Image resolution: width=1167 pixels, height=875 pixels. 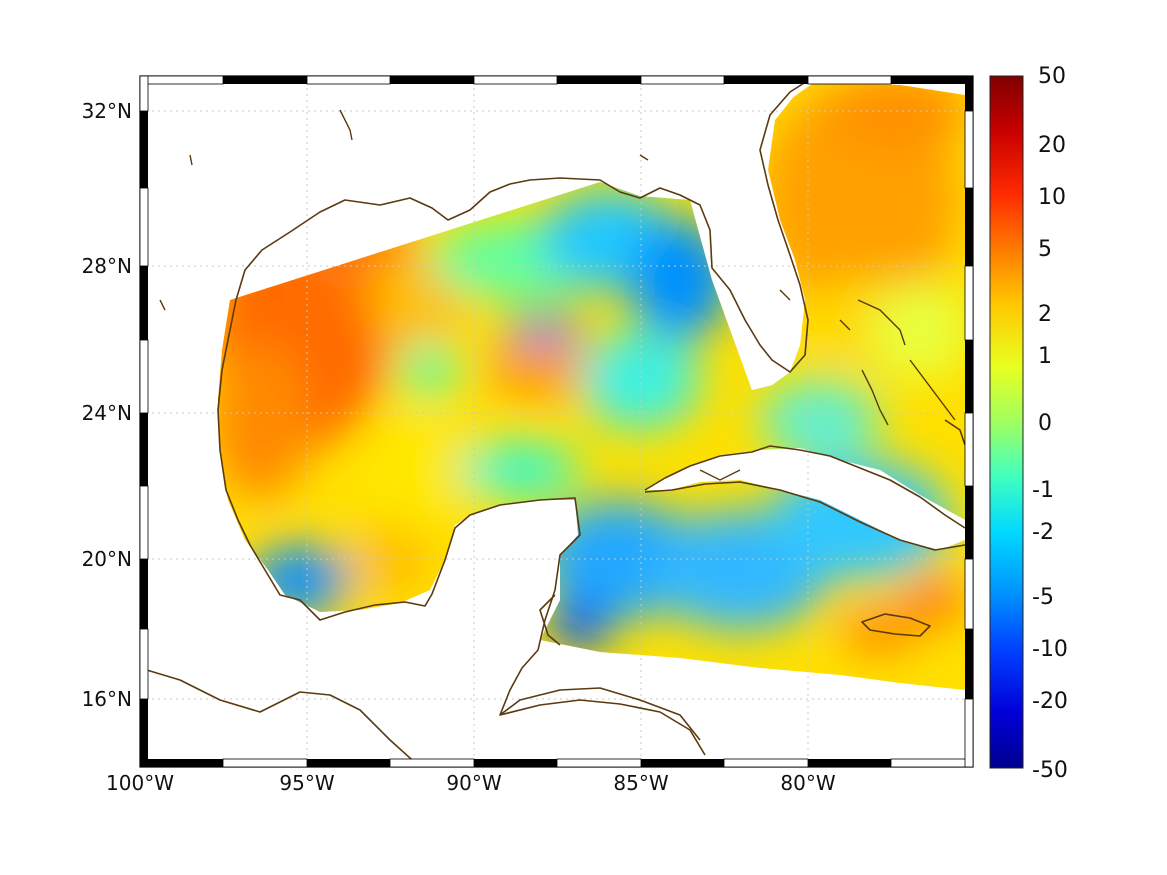 I want to click on x-axis-labels: 100°W 95°W 90°W 85°W 80°W, so click(x=471, y=783).